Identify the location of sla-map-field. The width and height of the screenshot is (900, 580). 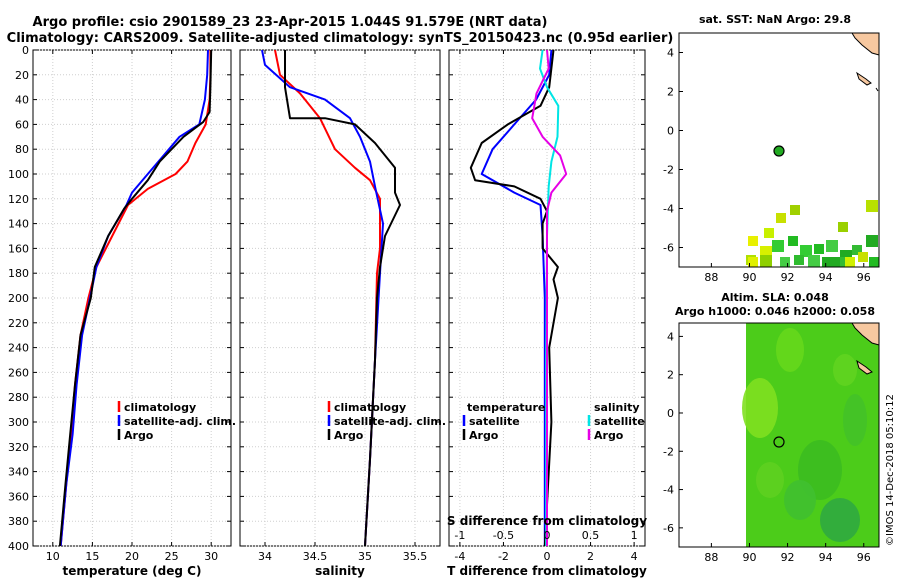
(810, 435).